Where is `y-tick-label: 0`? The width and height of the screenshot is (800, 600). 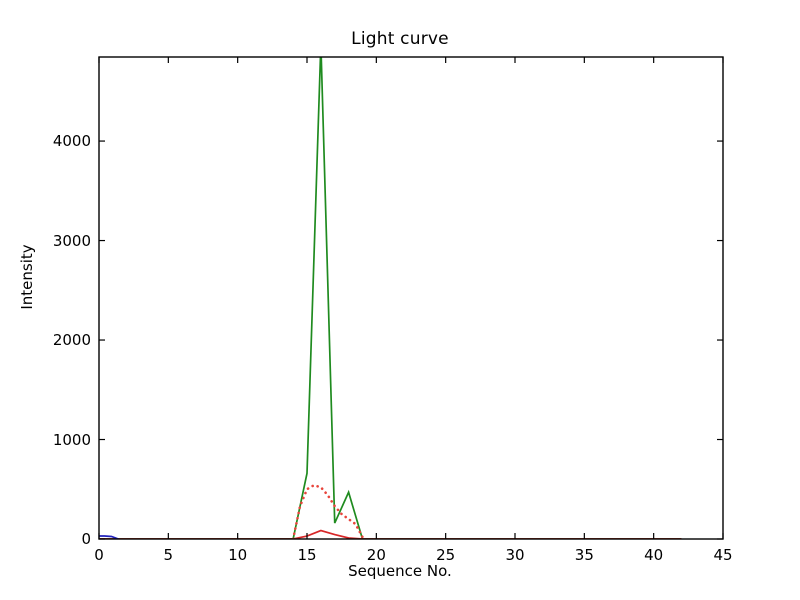
y-tick-label: 0 is located at coordinates (86, 539).